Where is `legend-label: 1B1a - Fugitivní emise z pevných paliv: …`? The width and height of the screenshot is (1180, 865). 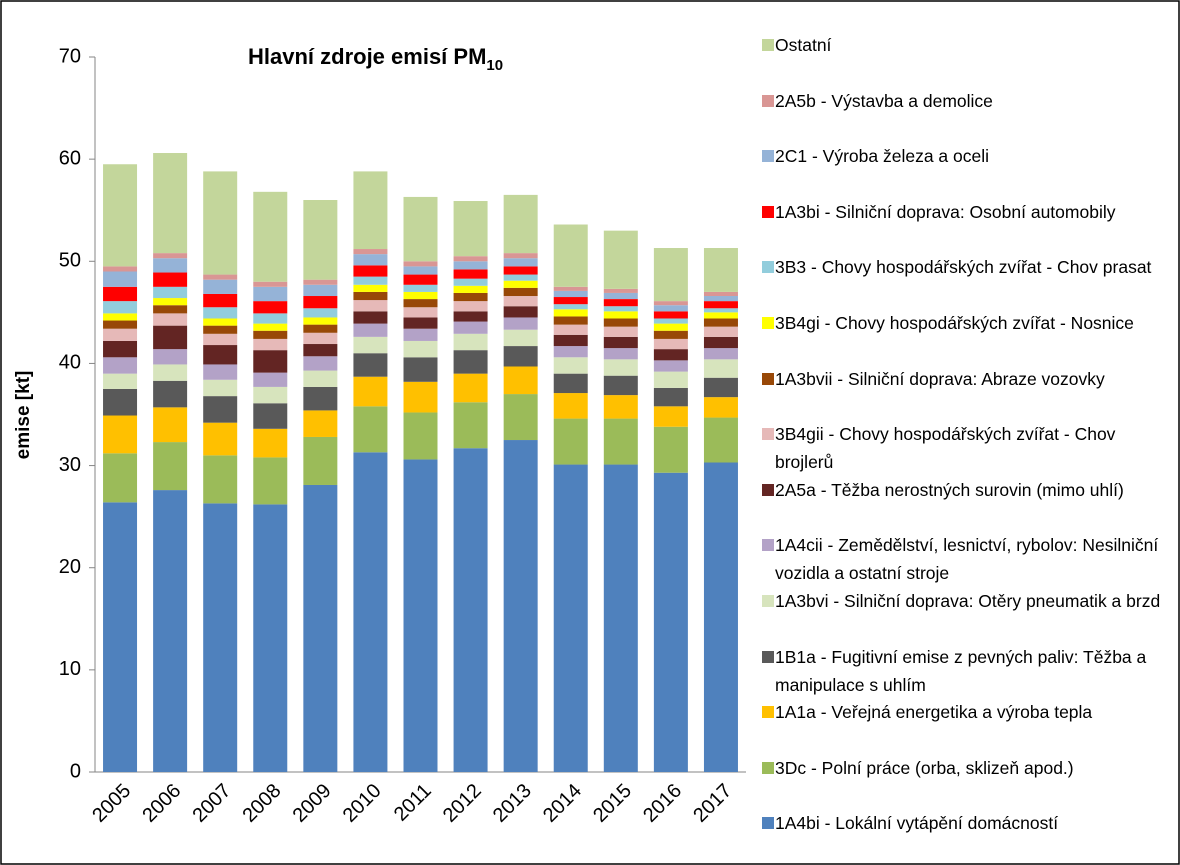 legend-label: 1B1a - Fugitivní emise z pevných paliv: … is located at coordinates (961, 670).